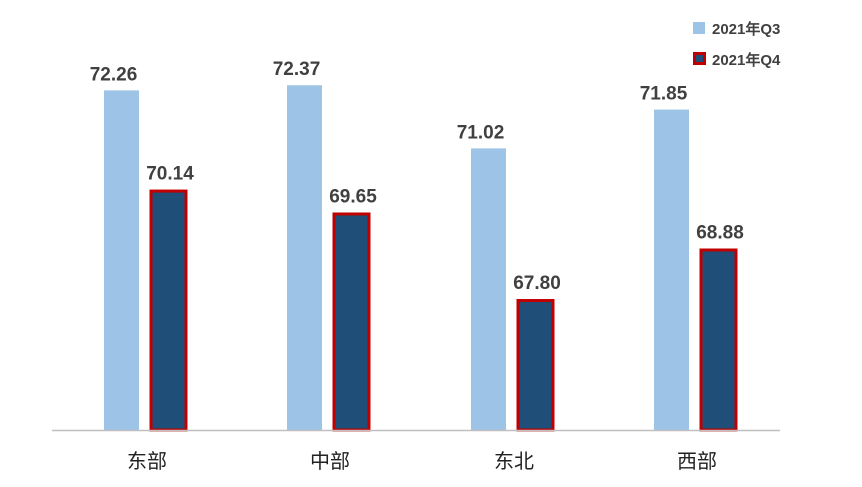  What do you see at coordinates (147, 461) in the screenshot?
I see `x-tick-label: 东部` at bounding box center [147, 461].